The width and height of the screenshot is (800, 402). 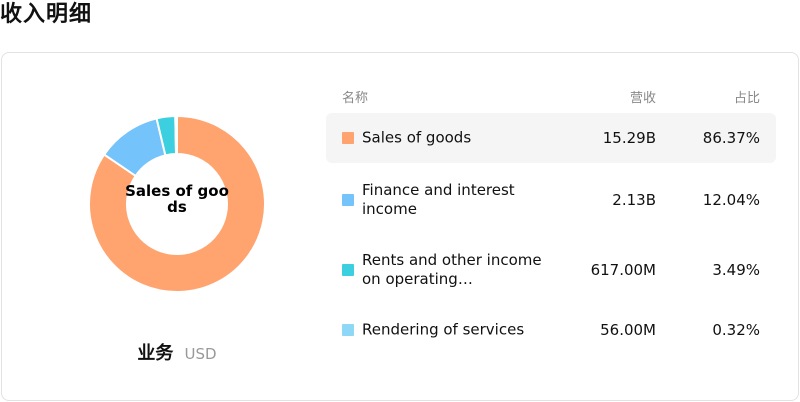 I want to click on row-revenue: 2.13B, so click(x=634, y=200).